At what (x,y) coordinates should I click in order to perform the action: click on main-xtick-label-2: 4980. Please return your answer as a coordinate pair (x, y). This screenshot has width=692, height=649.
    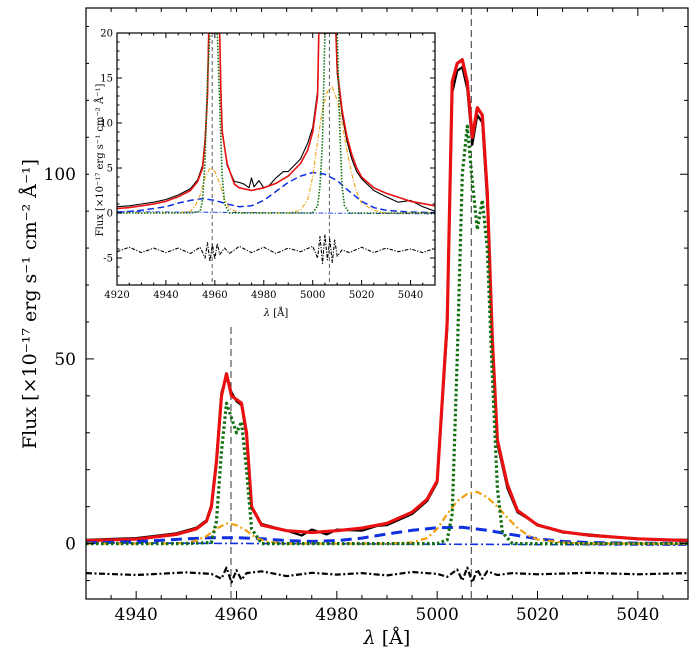
    Looking at the image, I should click on (336, 615).